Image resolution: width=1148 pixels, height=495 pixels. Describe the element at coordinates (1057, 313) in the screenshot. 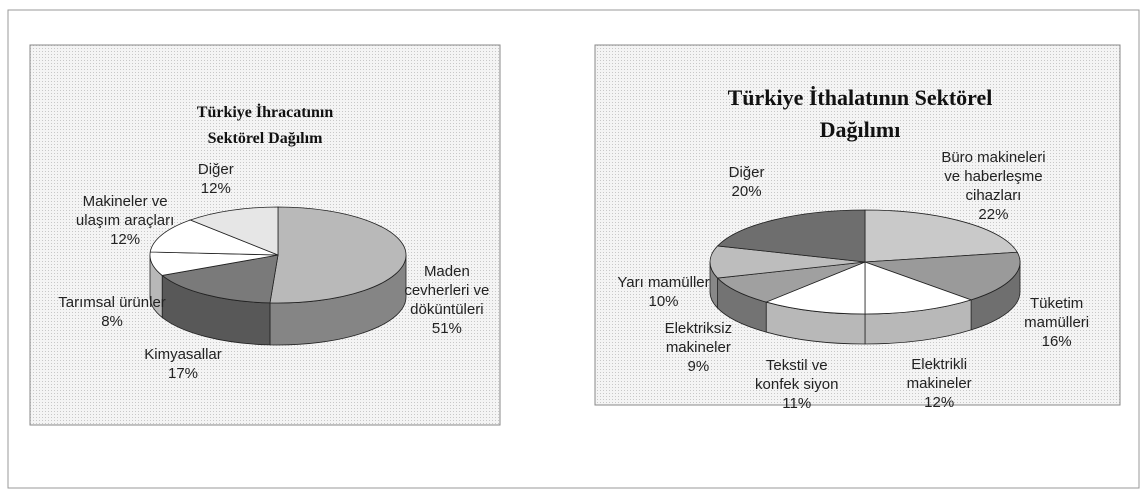

I see `category-label: Tüketim mamülleri` at that location.